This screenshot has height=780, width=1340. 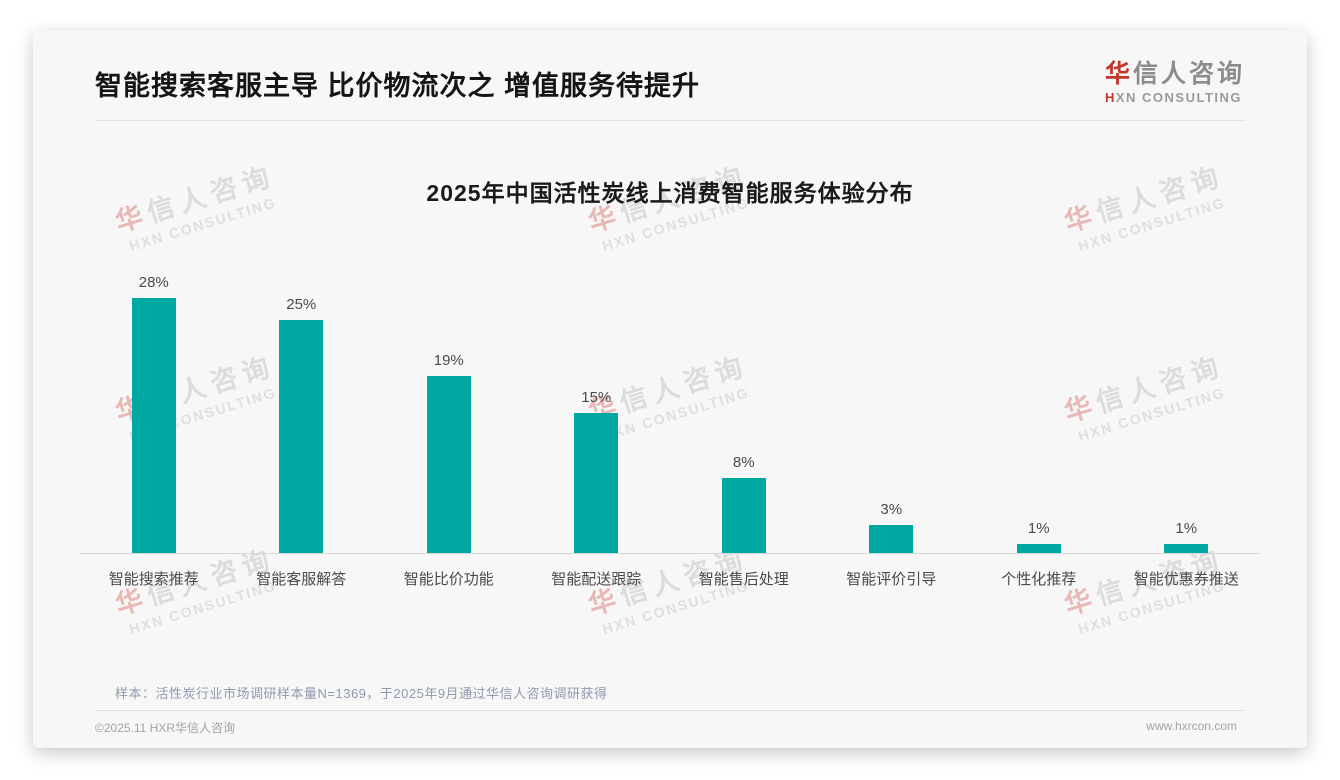 What do you see at coordinates (153, 579) in the screenshot?
I see `category-label: 智能搜索推荐` at bounding box center [153, 579].